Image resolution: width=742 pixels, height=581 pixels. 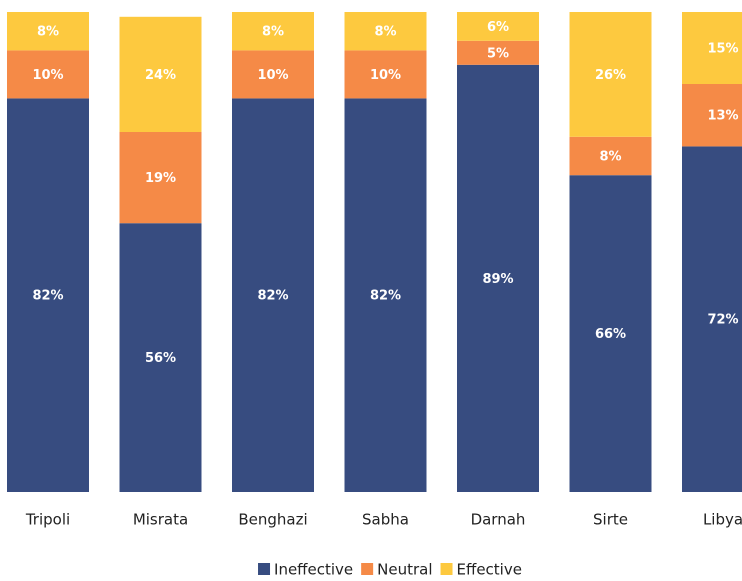 I want to click on value-label: 24%, so click(x=160, y=75).